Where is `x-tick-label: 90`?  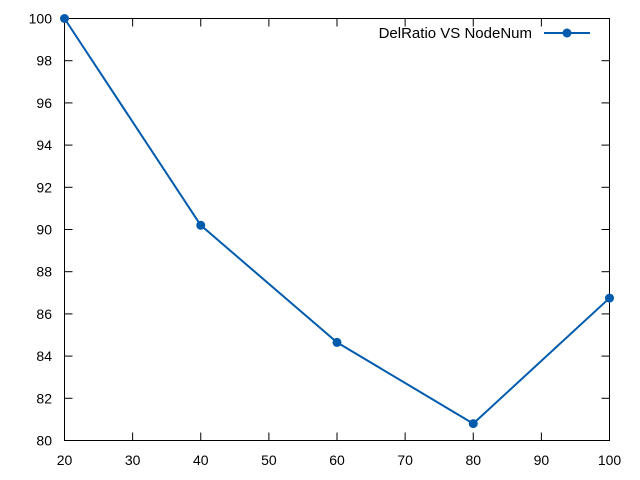
x-tick-label: 90 is located at coordinates (542, 460).